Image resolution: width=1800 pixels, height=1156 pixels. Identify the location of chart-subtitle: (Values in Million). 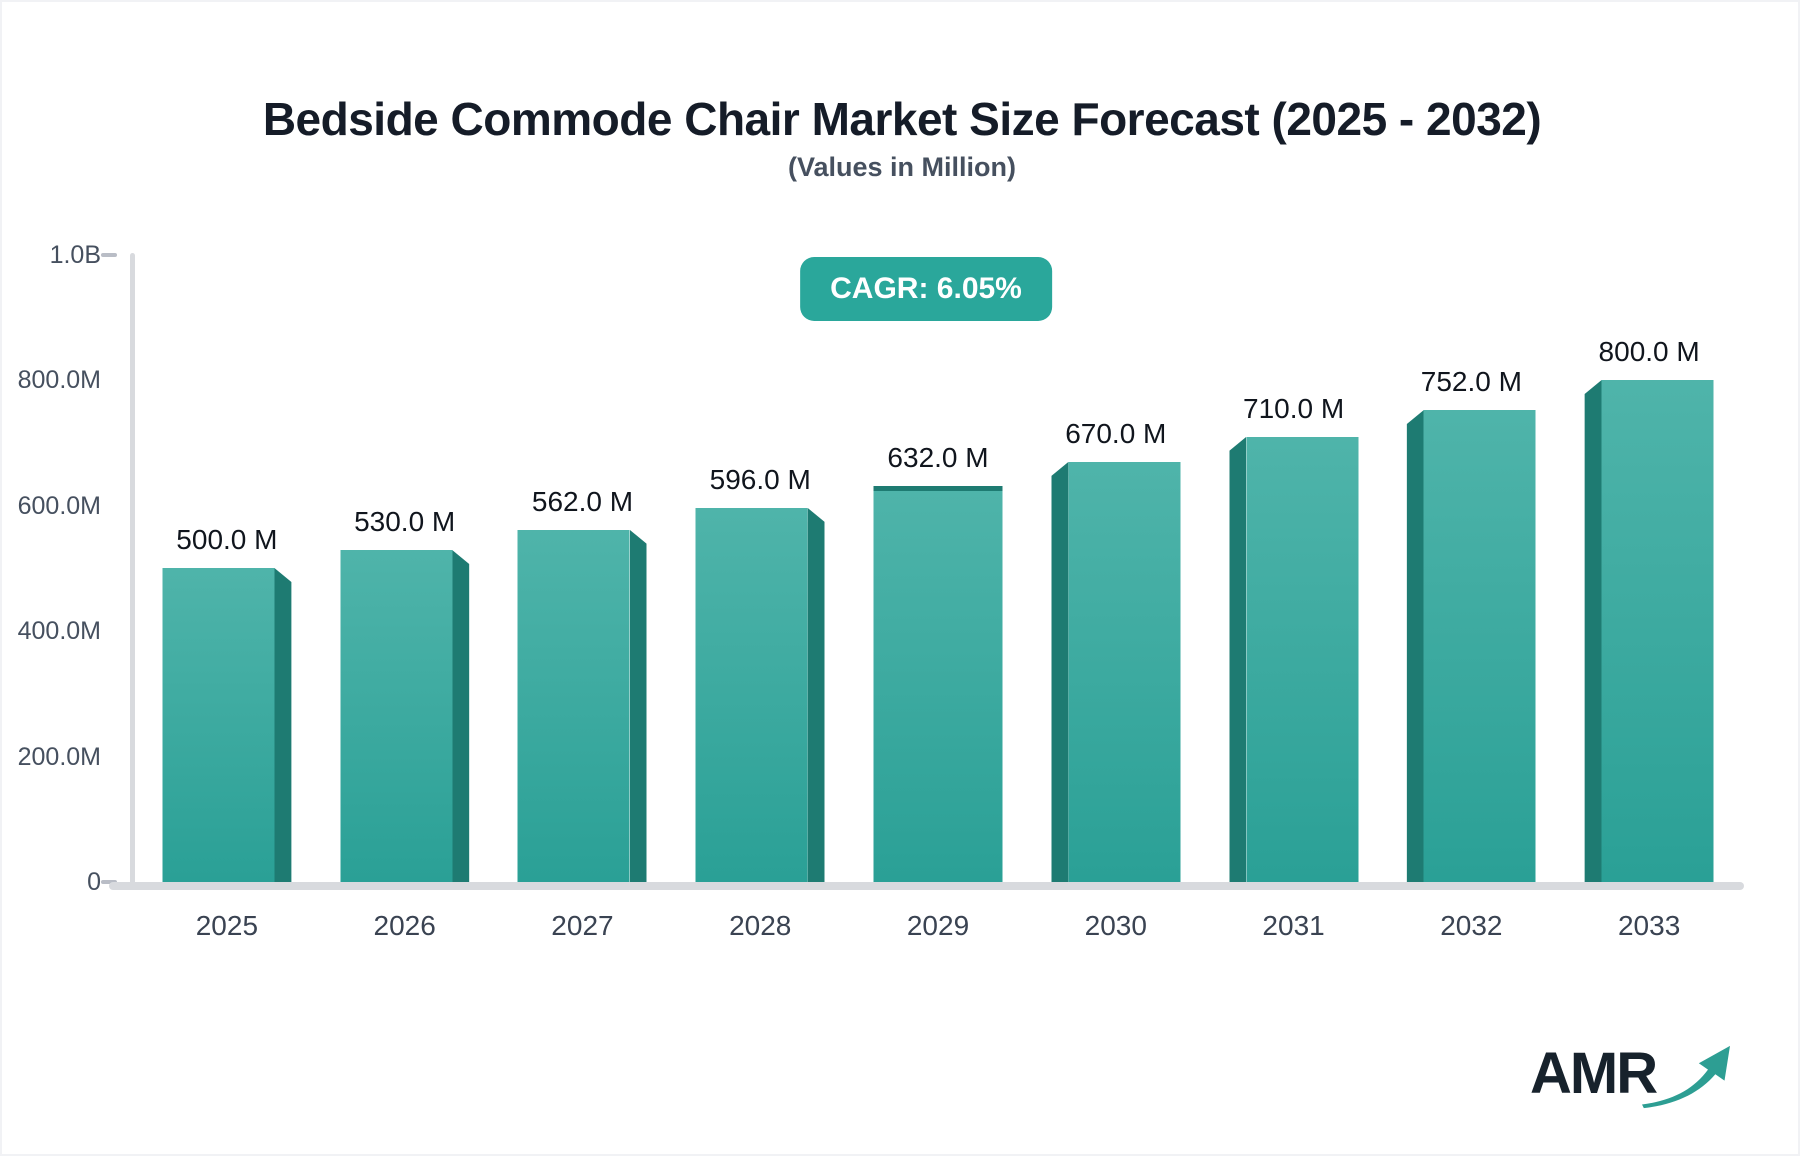
(902, 167).